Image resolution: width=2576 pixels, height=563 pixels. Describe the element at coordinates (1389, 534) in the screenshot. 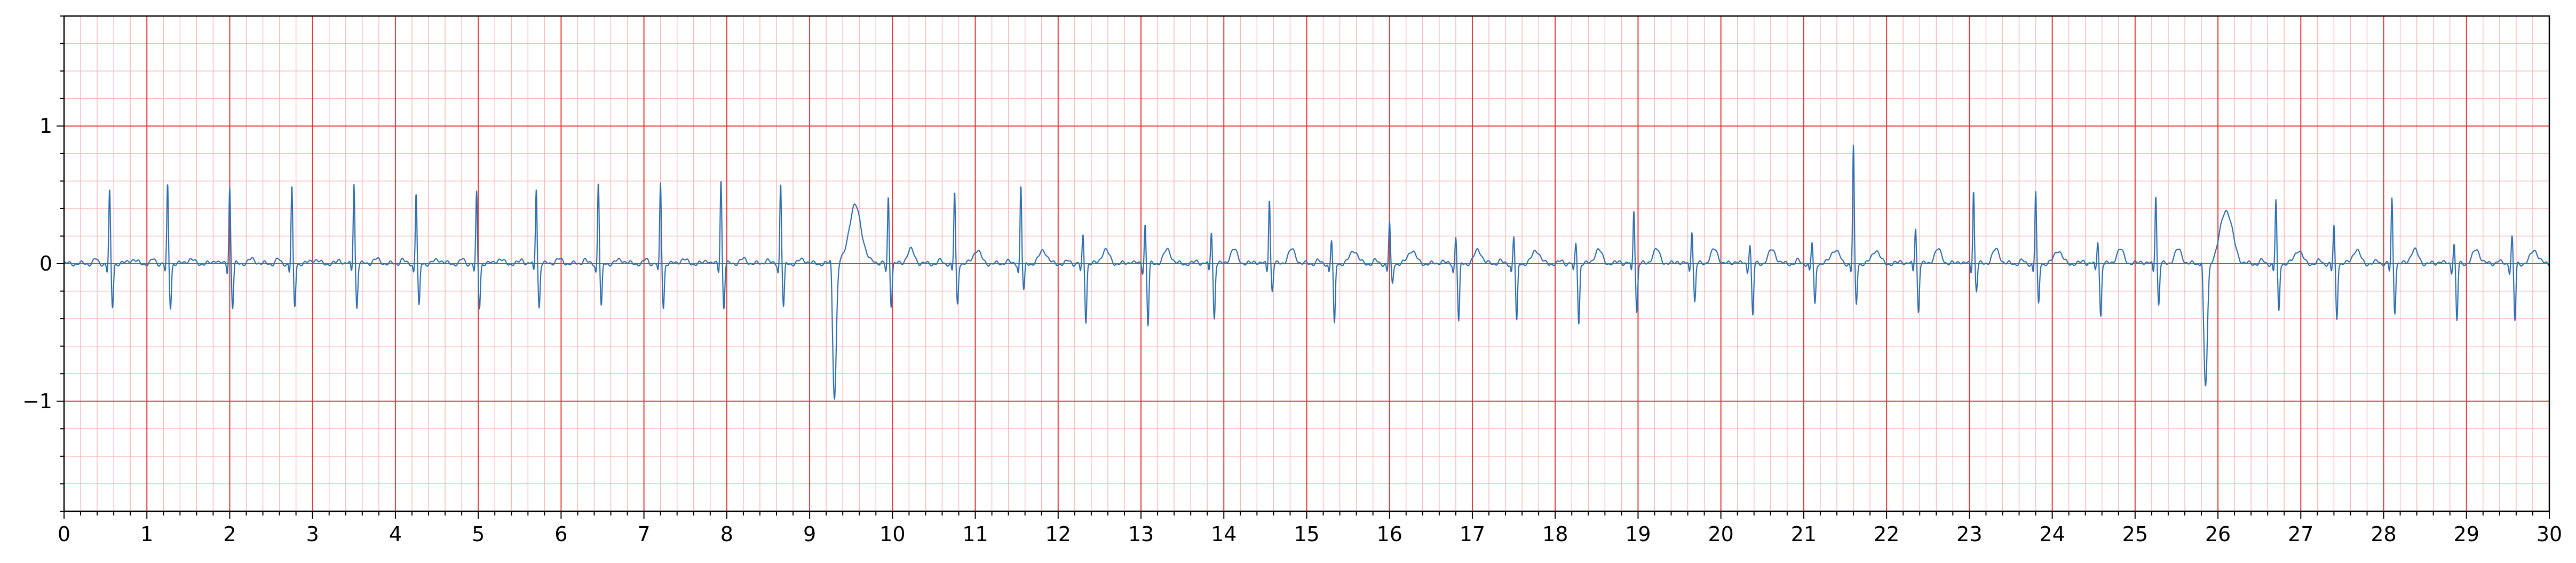

I see `x-tick-label: 16` at that location.